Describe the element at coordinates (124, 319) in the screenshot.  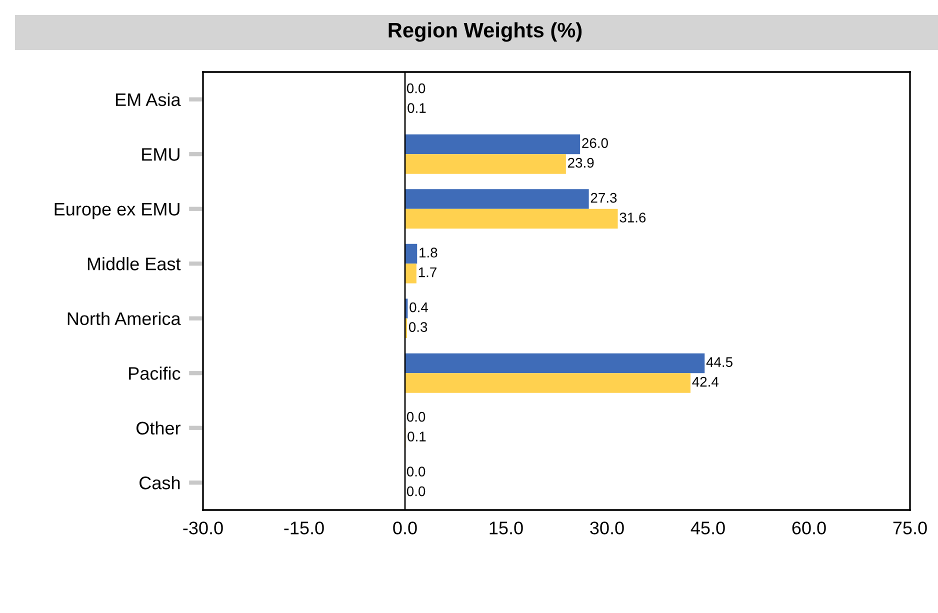
I see `y-tick-label: North America` at that location.